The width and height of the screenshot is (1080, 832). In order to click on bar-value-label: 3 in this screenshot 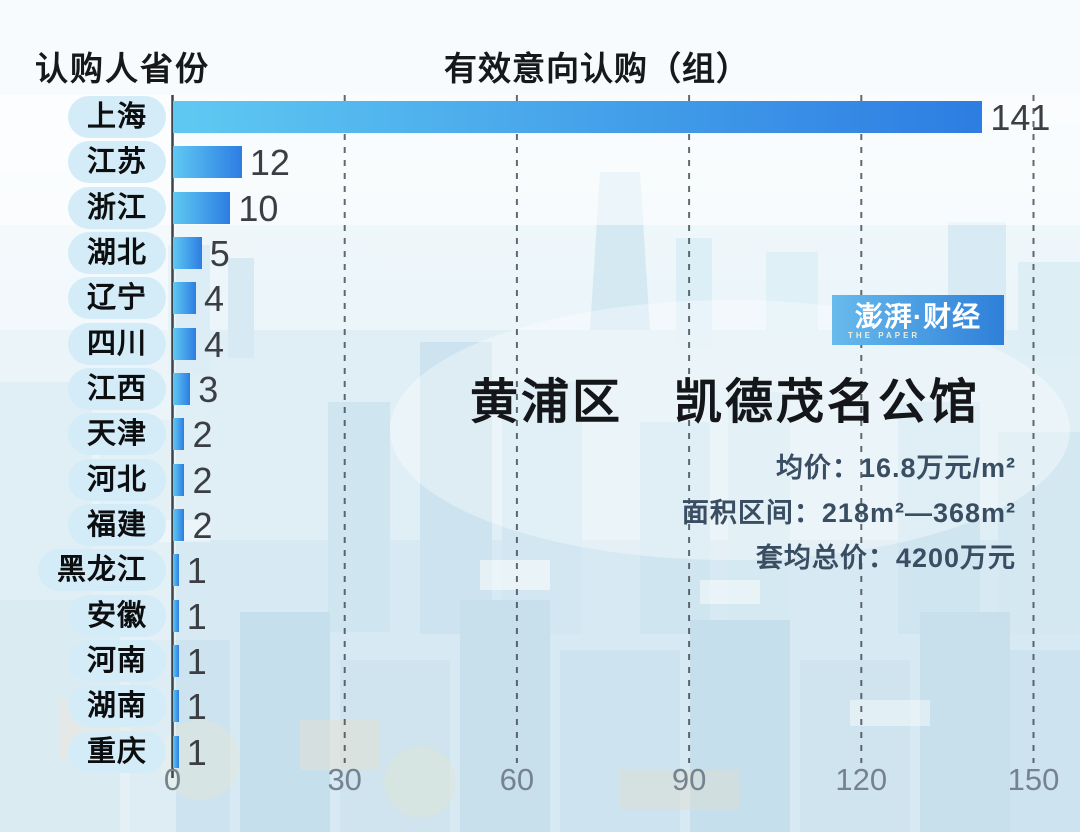, I will do `click(208, 389)`.